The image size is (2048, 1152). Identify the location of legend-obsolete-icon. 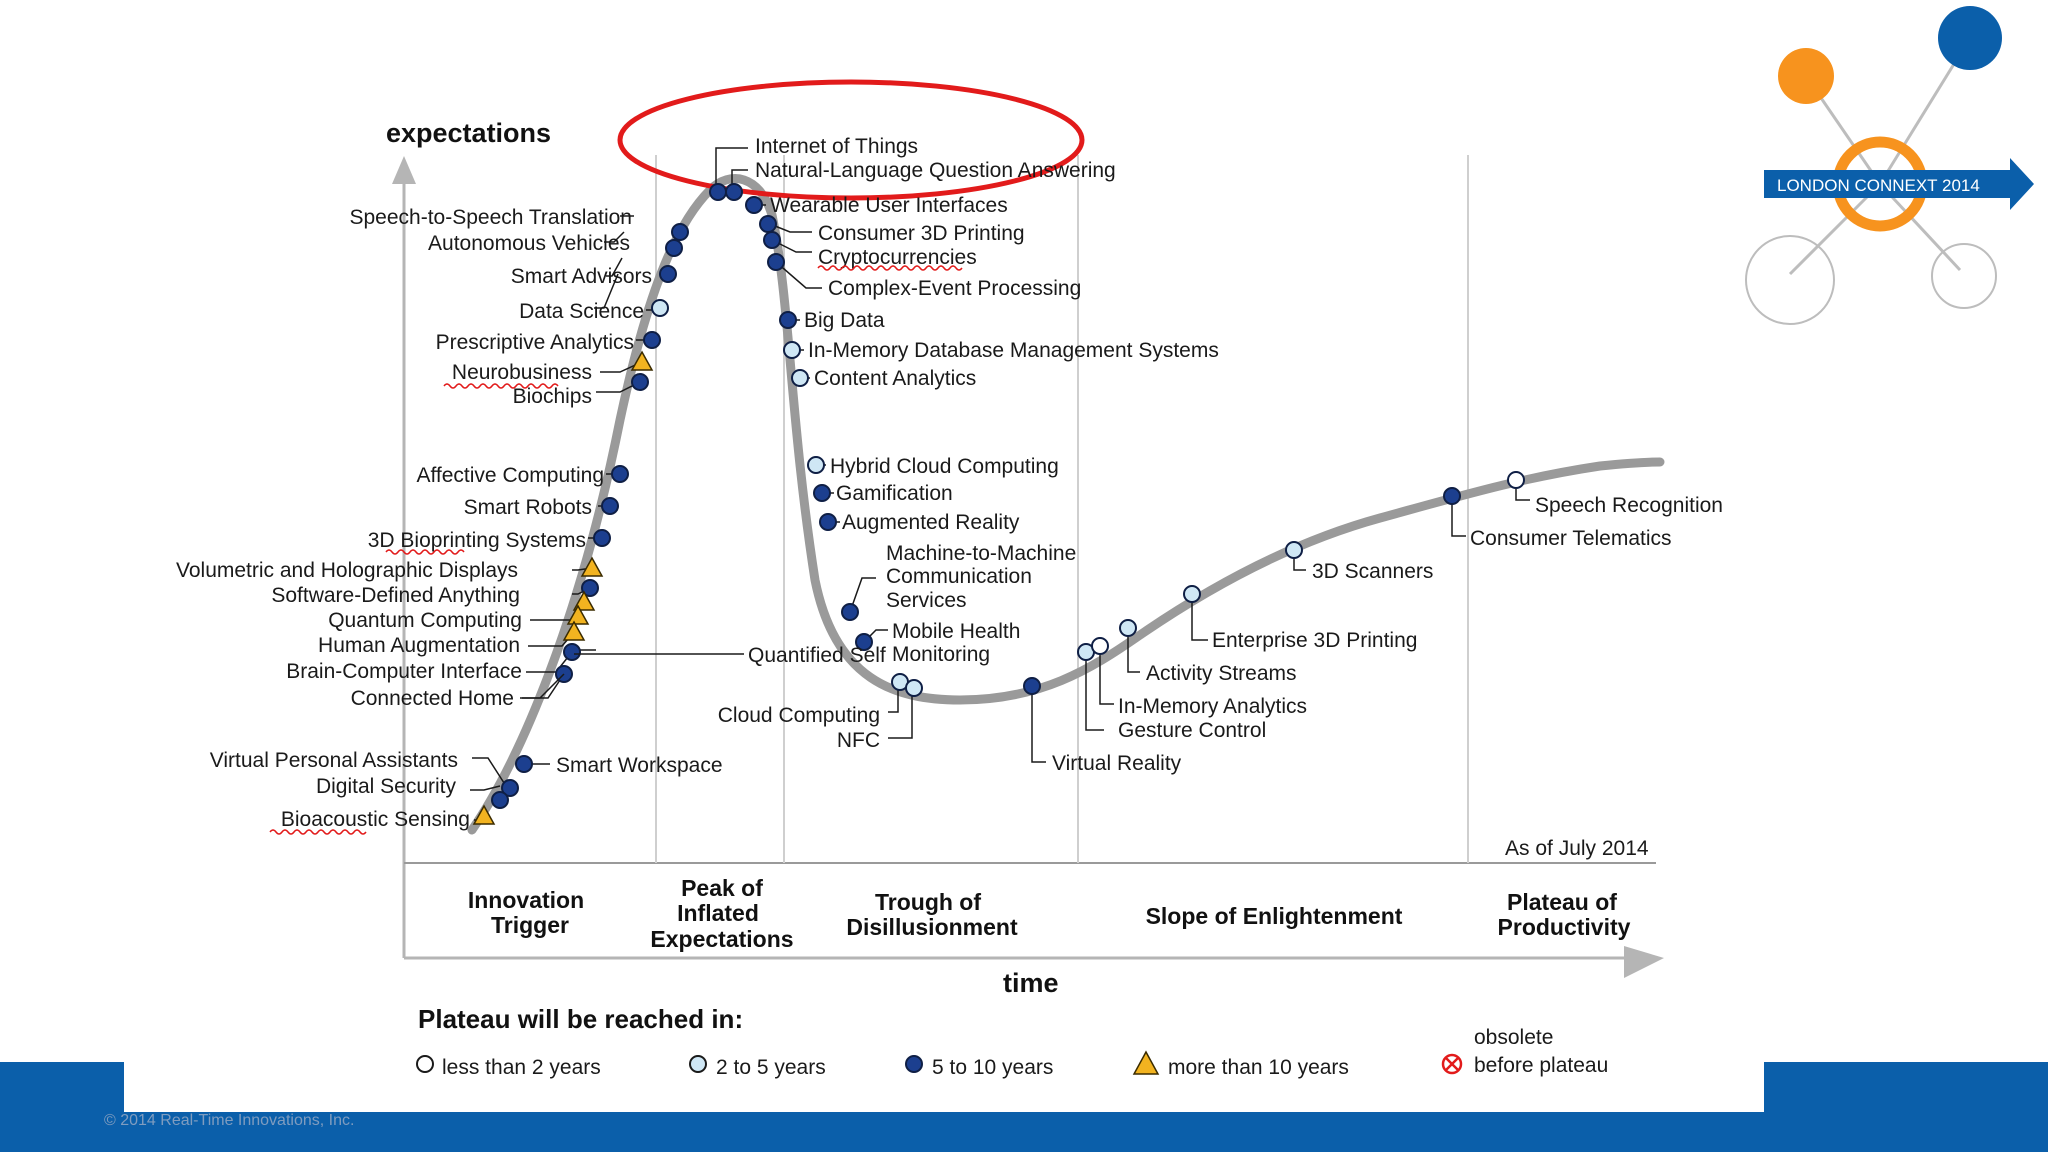
(1452, 1064).